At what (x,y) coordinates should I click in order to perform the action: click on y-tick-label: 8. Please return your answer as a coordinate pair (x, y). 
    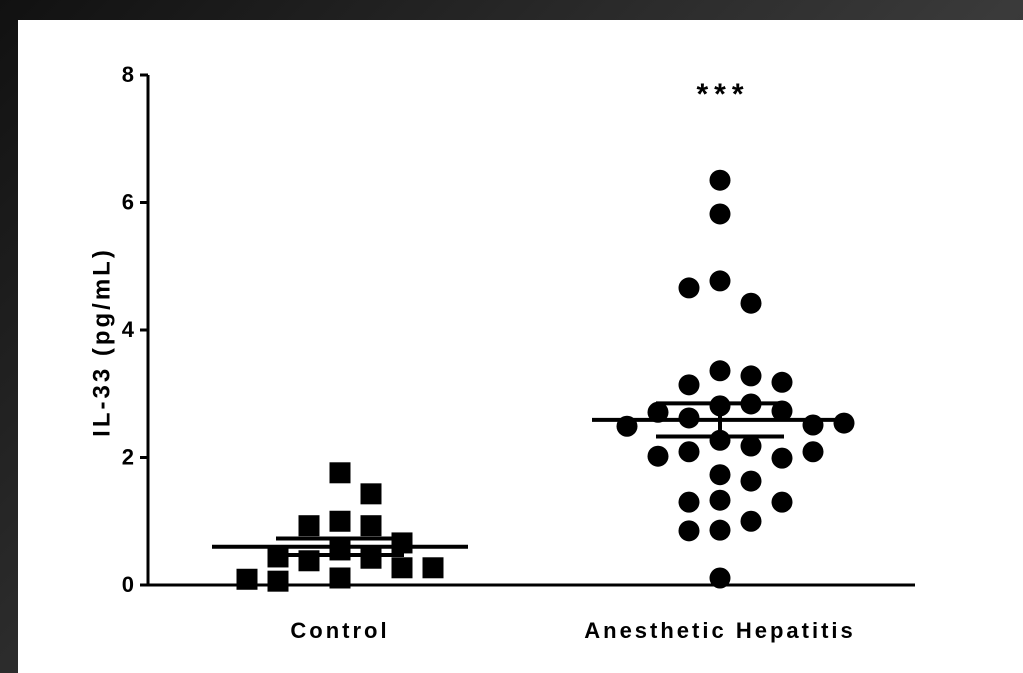
    Looking at the image, I should click on (128, 74).